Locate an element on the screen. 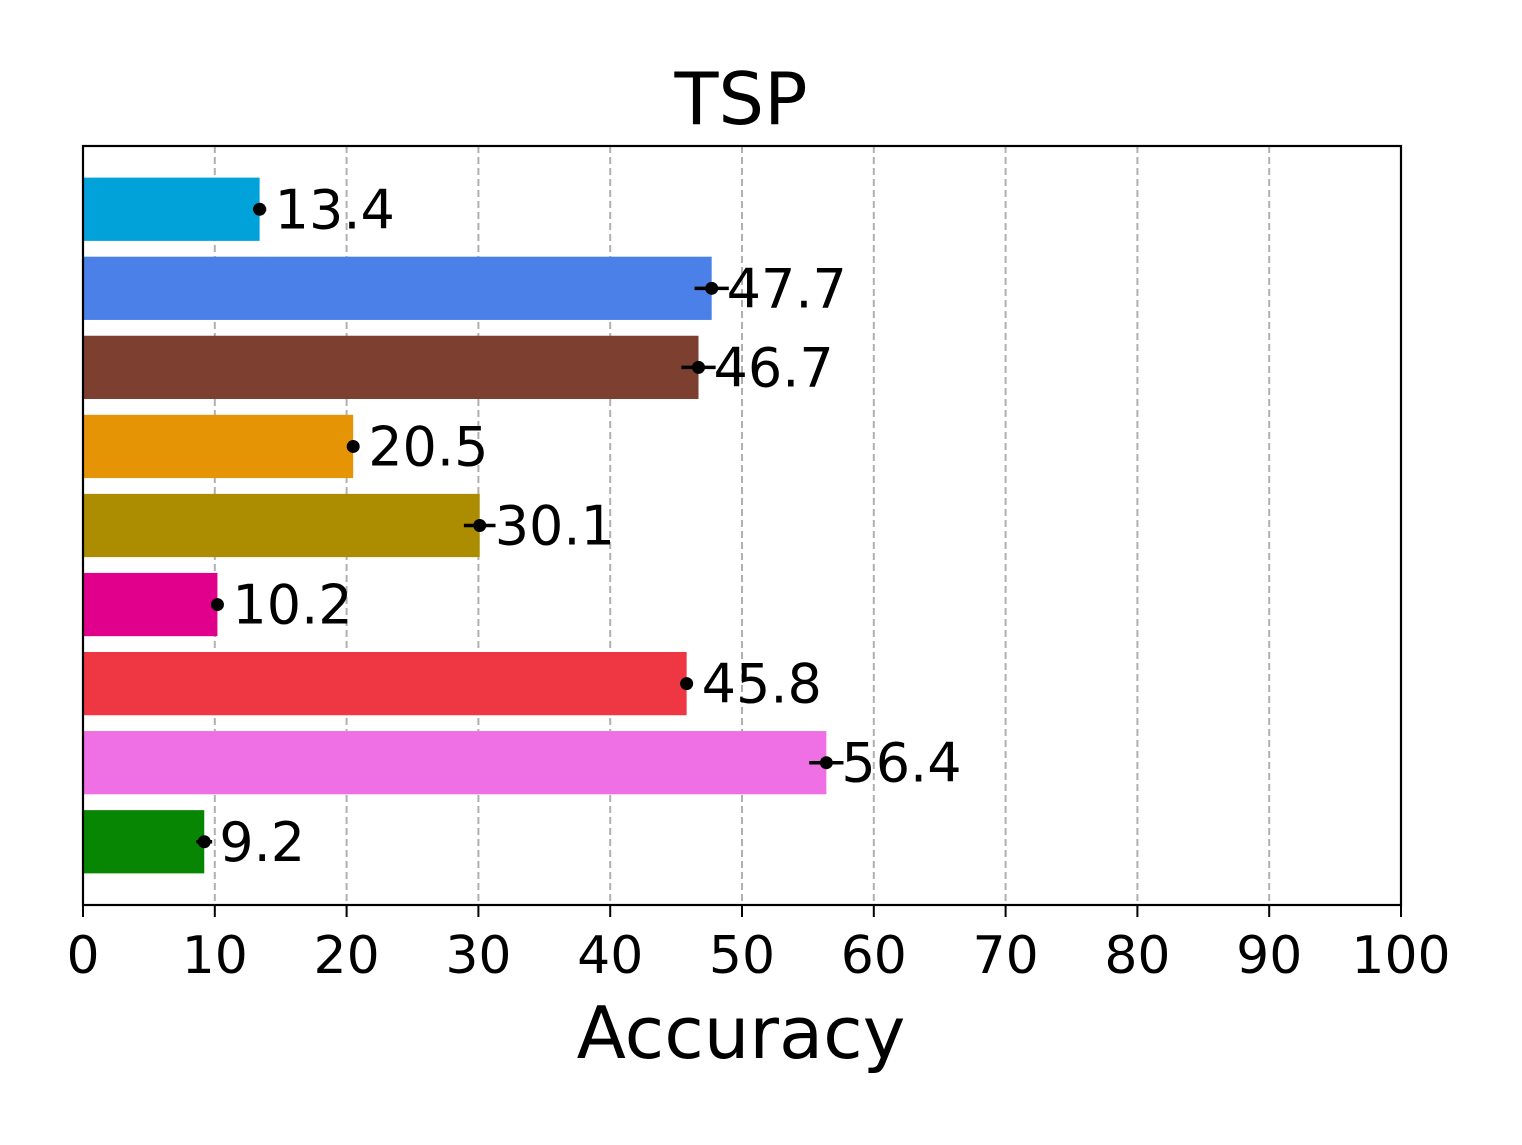 This screenshot has height=1145, width=1522. x-tick-label: 0 is located at coordinates (82, 956).